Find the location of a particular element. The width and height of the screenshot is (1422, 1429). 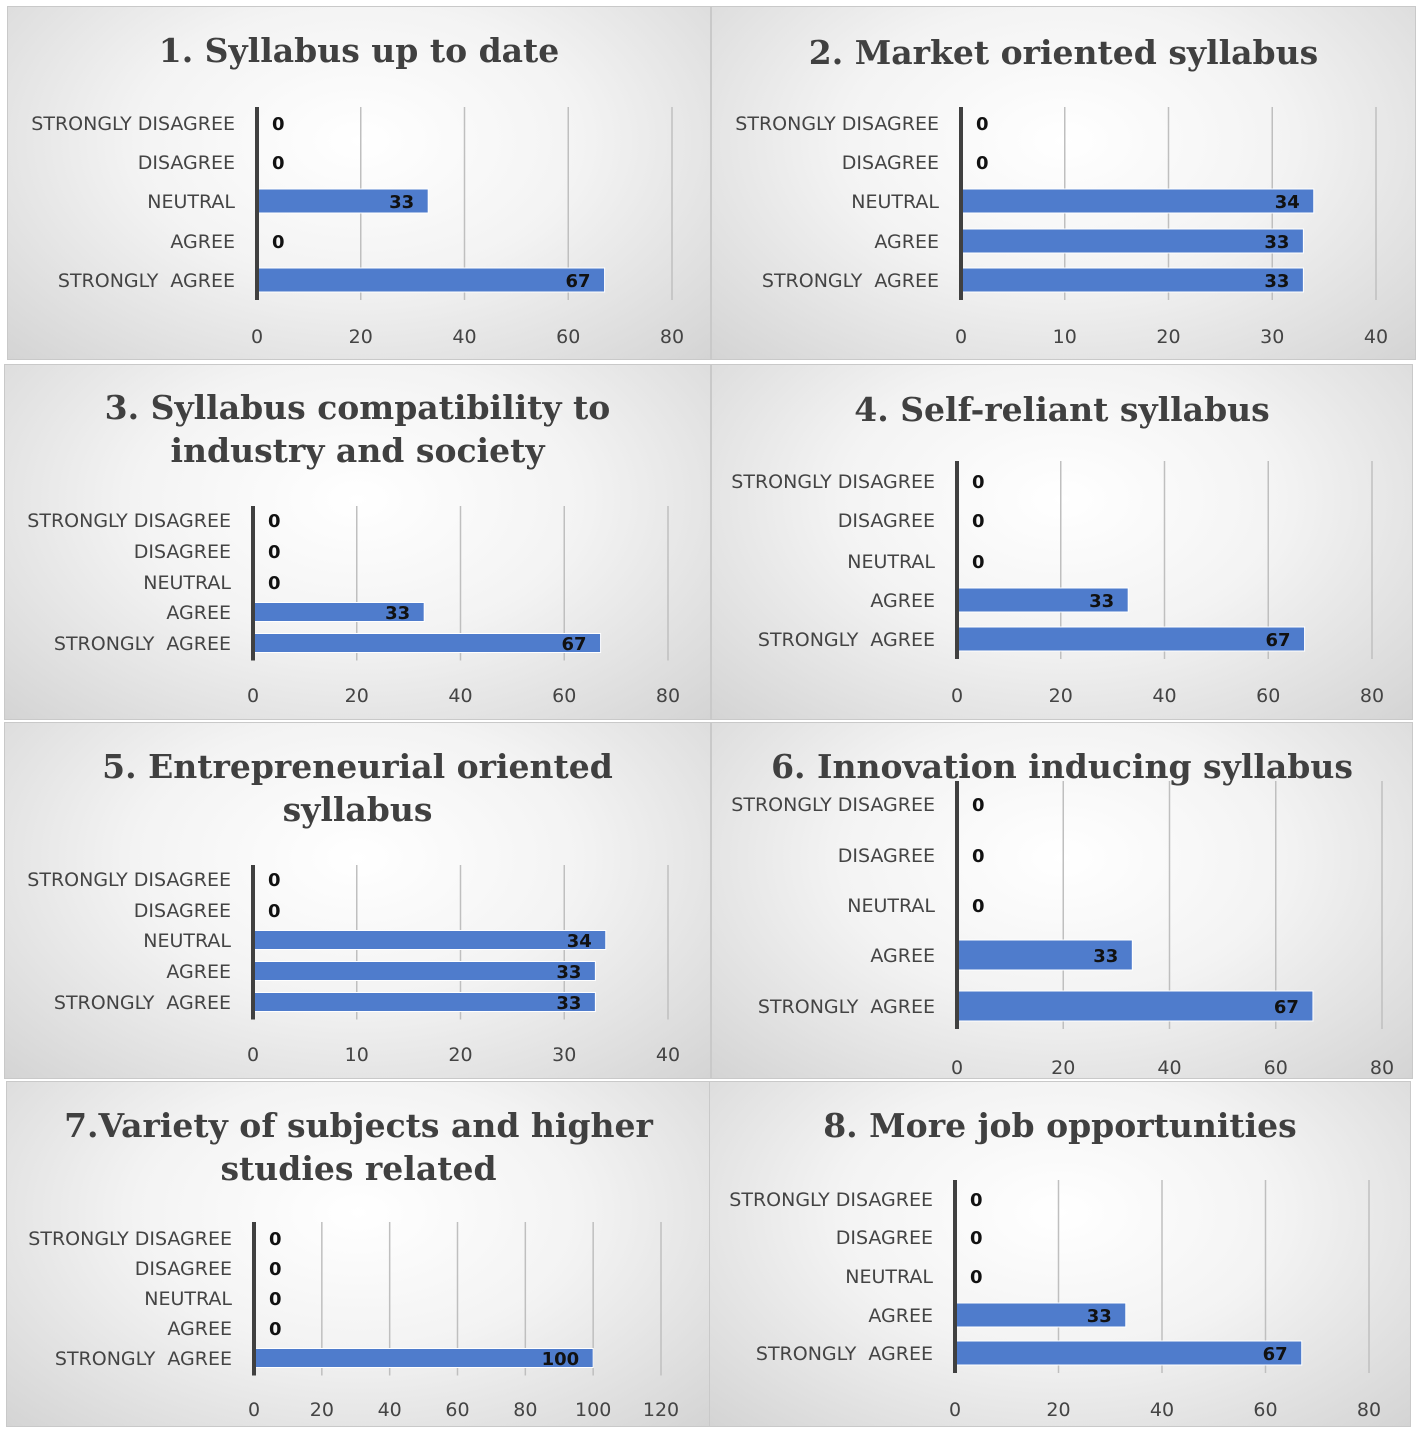

chart-title: 8. More job opportunities is located at coordinates (1060, 1125).